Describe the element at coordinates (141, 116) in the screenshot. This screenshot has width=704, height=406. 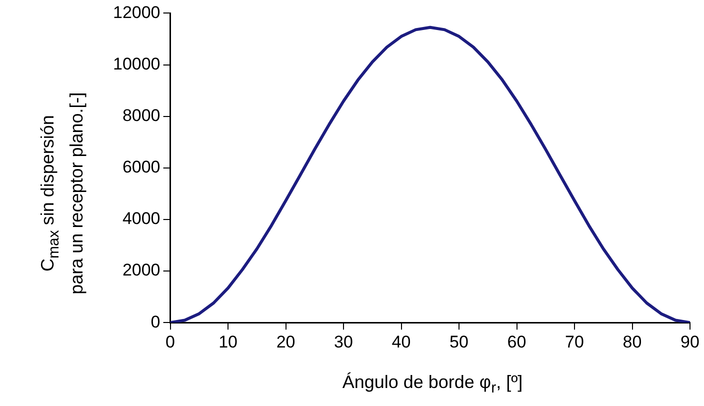
I see `y-tick-label: 8000` at that location.